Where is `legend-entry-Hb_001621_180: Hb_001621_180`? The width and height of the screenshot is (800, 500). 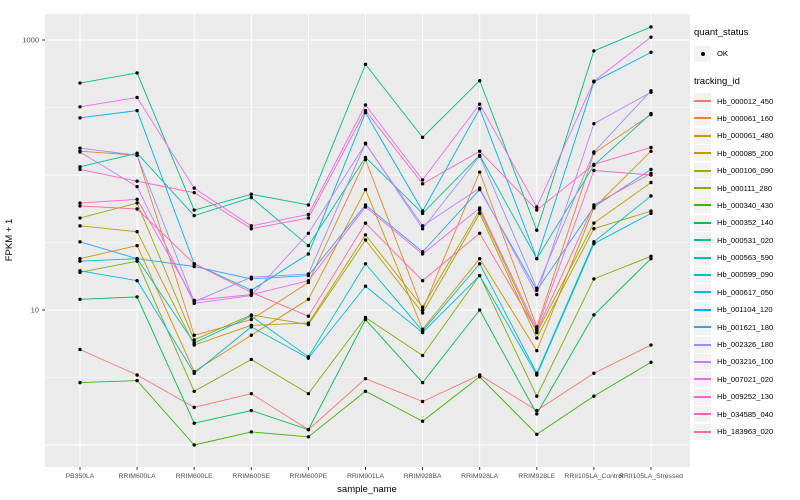
legend-entry-Hb_001621_180: Hb_001621_180 is located at coordinates (747, 327).